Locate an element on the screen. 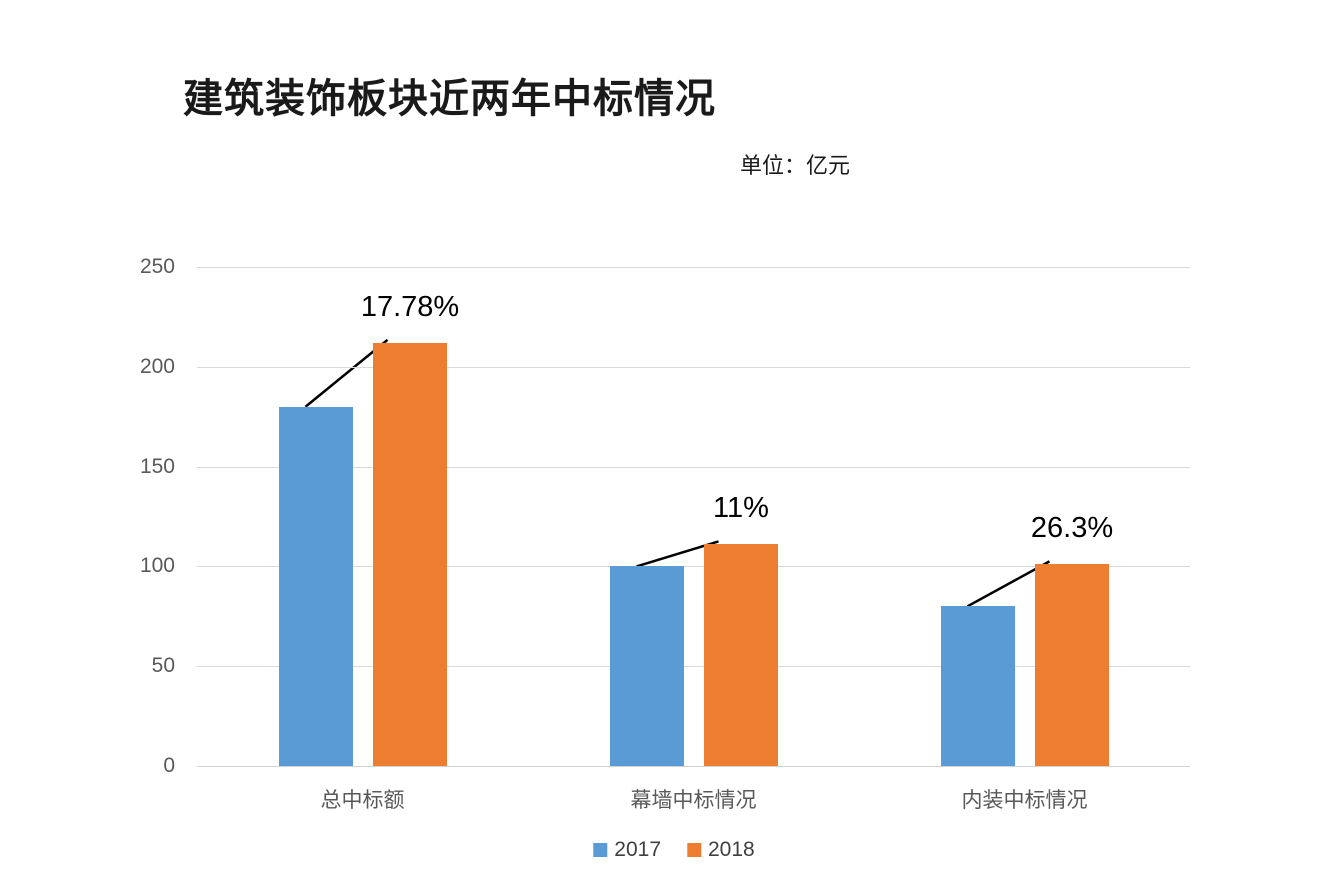 This screenshot has width=1341, height=884. bar-2018-总中标额 is located at coordinates (410, 554).